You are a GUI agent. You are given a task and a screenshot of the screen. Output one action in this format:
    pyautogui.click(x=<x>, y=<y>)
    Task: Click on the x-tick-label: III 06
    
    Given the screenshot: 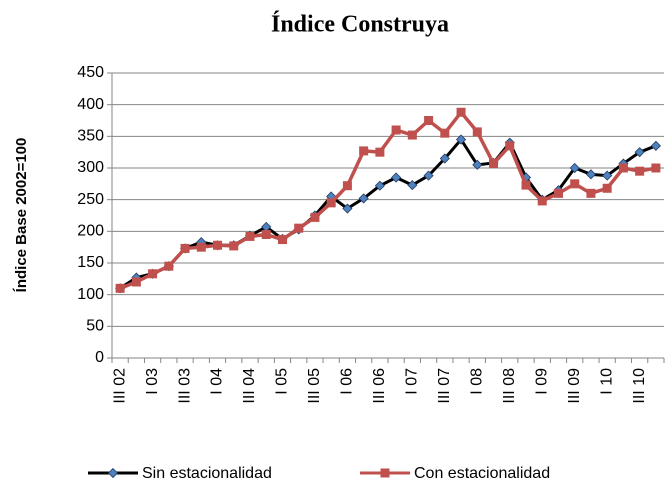 What is the action you would take?
    pyautogui.click(x=379, y=386)
    